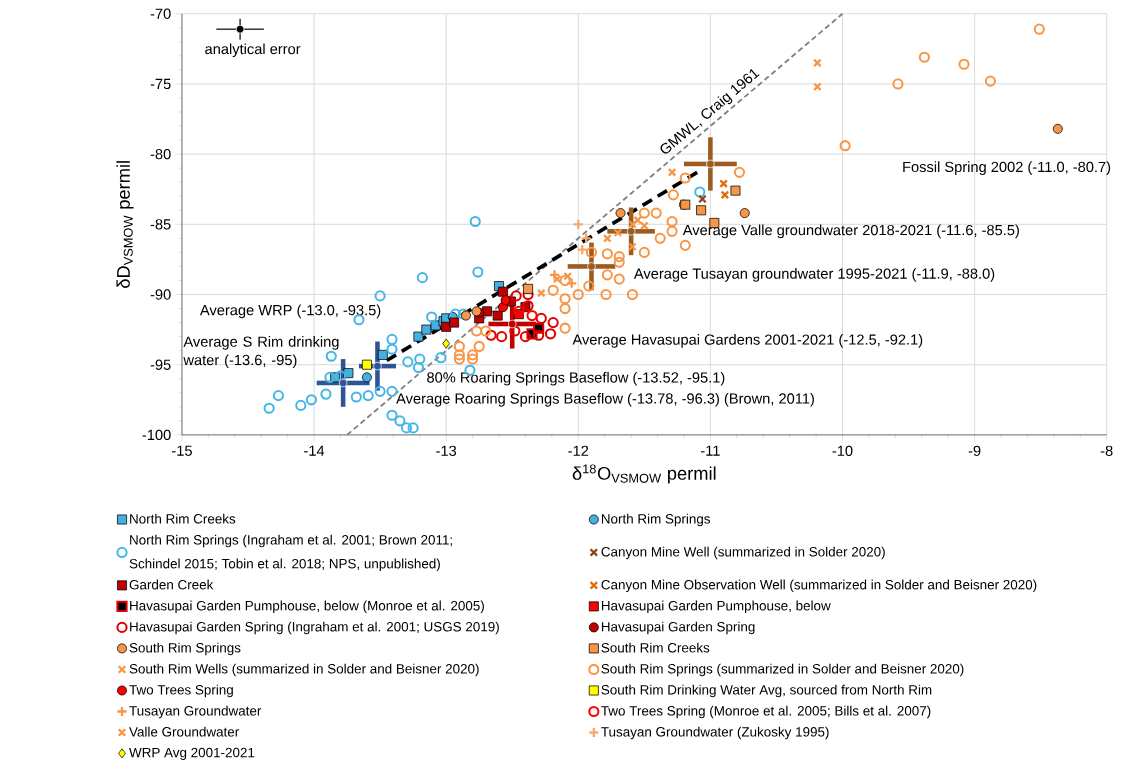 This screenshot has height=778, width=1125. Describe the element at coordinates (314, 450) in the screenshot. I see `x-tick-label: -14` at that location.